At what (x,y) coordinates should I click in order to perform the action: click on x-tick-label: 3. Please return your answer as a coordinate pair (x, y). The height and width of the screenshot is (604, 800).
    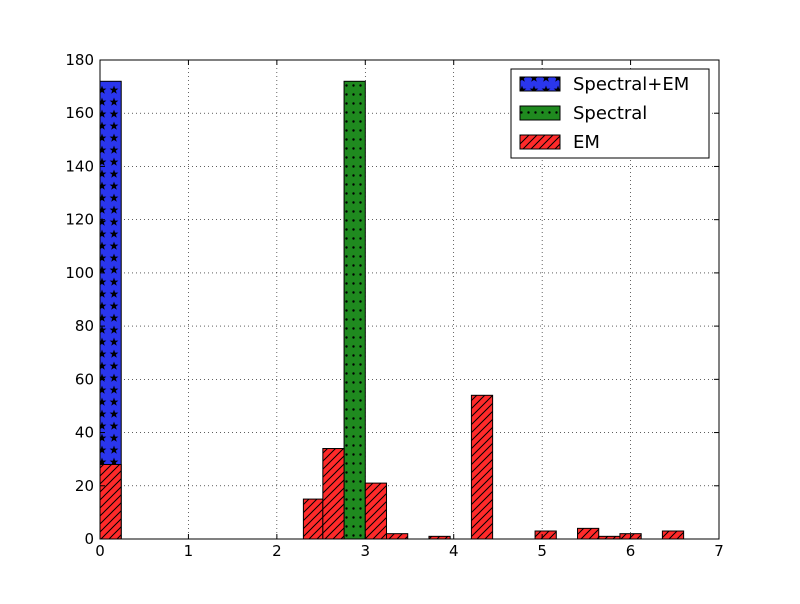
    Looking at the image, I should click on (366, 551).